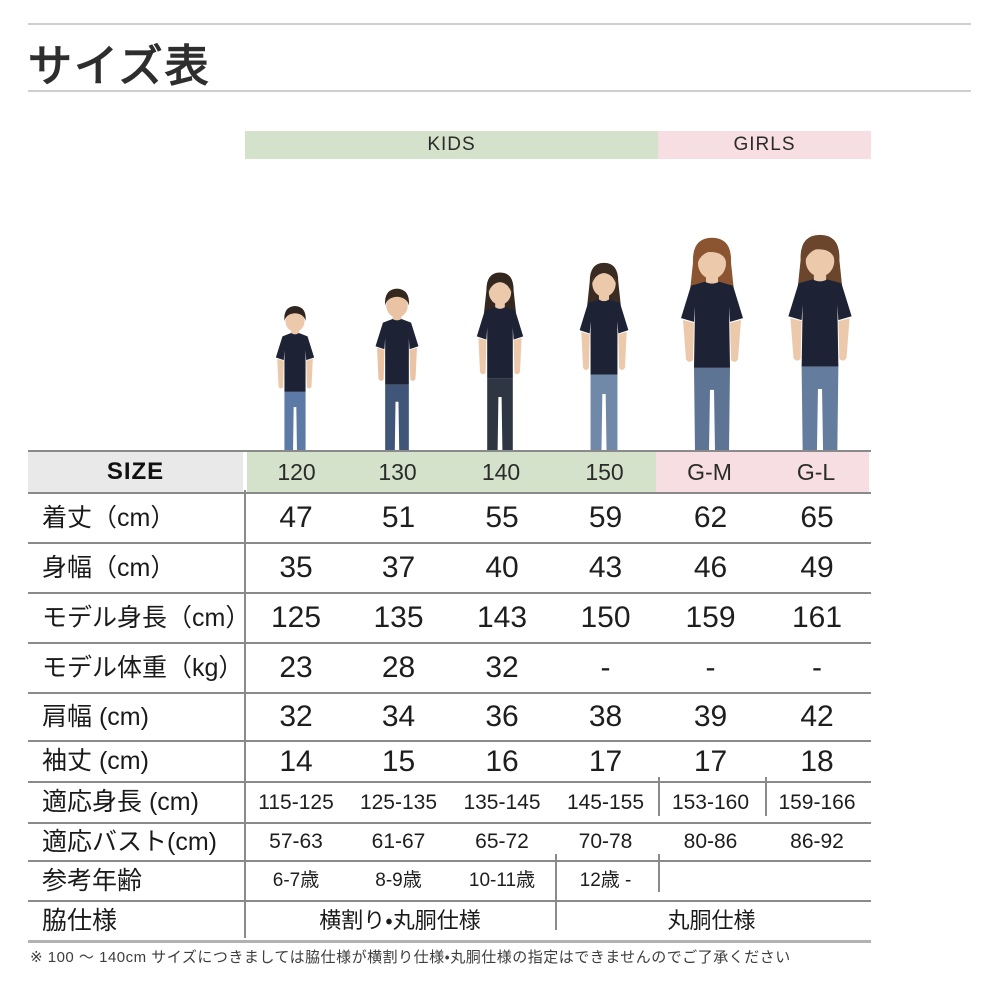  I want to click on page-title: サイズ表, so click(119, 66).